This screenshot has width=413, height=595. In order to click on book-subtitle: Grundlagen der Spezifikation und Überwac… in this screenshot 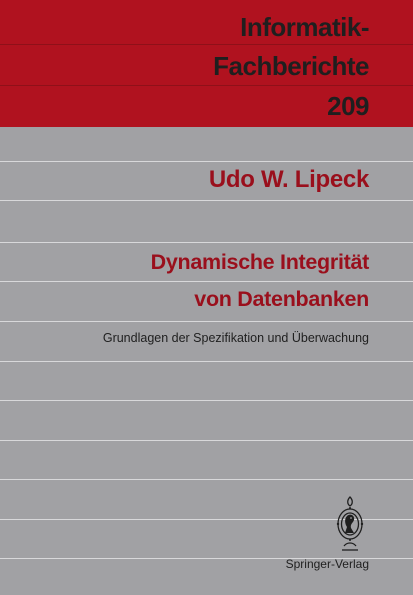, I will do `click(235, 338)`.